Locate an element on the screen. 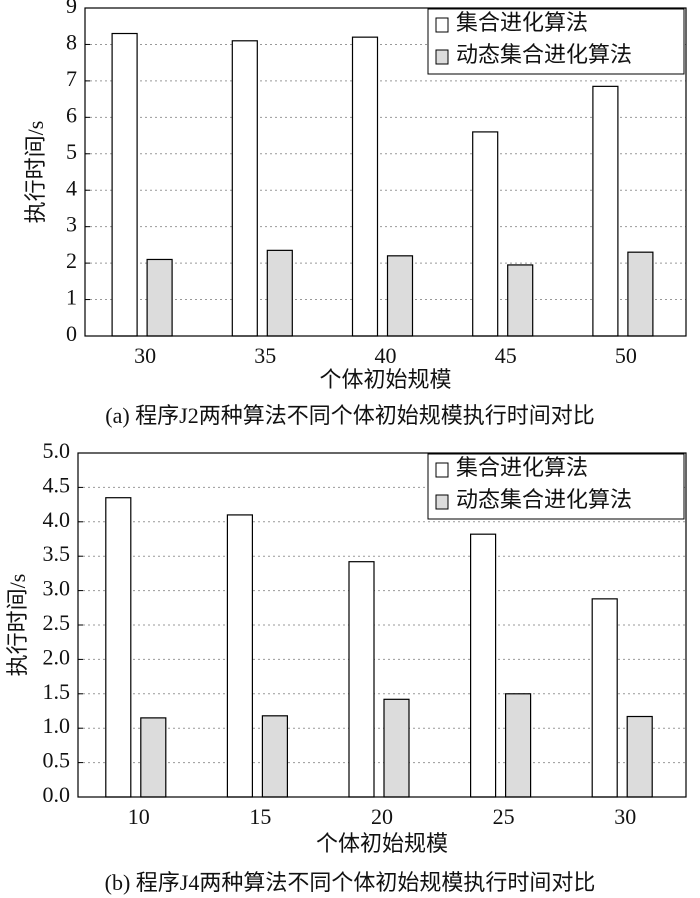 This screenshot has height=898, width=700. y-tick-label: 6 is located at coordinates (71, 114).